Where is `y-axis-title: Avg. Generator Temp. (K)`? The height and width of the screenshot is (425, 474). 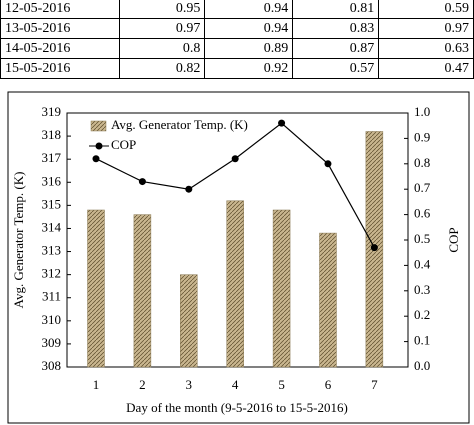 y-axis-title: Avg. Generator Temp. (K) is located at coordinates (18, 240).